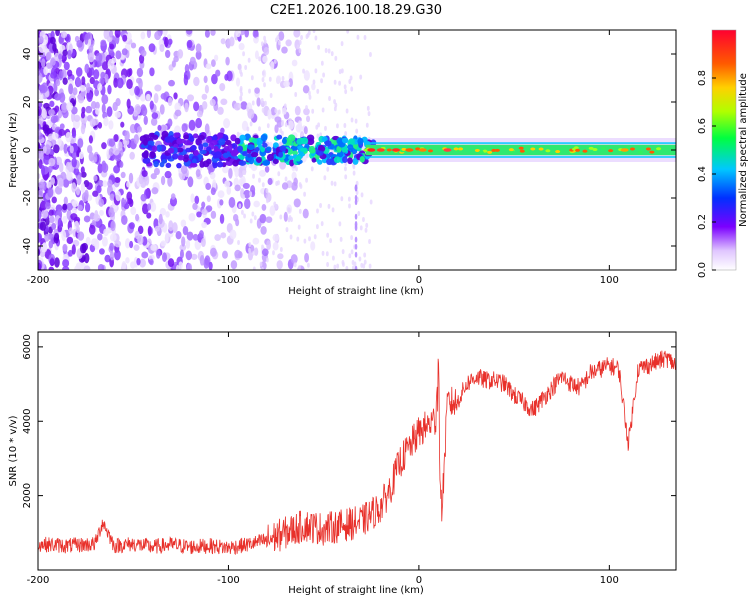 The image size is (750, 600). I want to click on snr-x-tick-label: -100, so click(228, 580).